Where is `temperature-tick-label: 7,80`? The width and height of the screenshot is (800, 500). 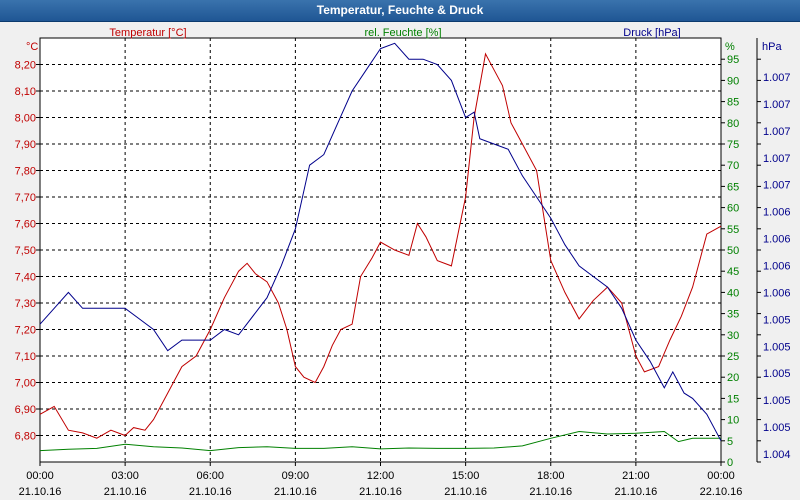 temperature-tick-label: 7,80 is located at coordinates (25, 172).